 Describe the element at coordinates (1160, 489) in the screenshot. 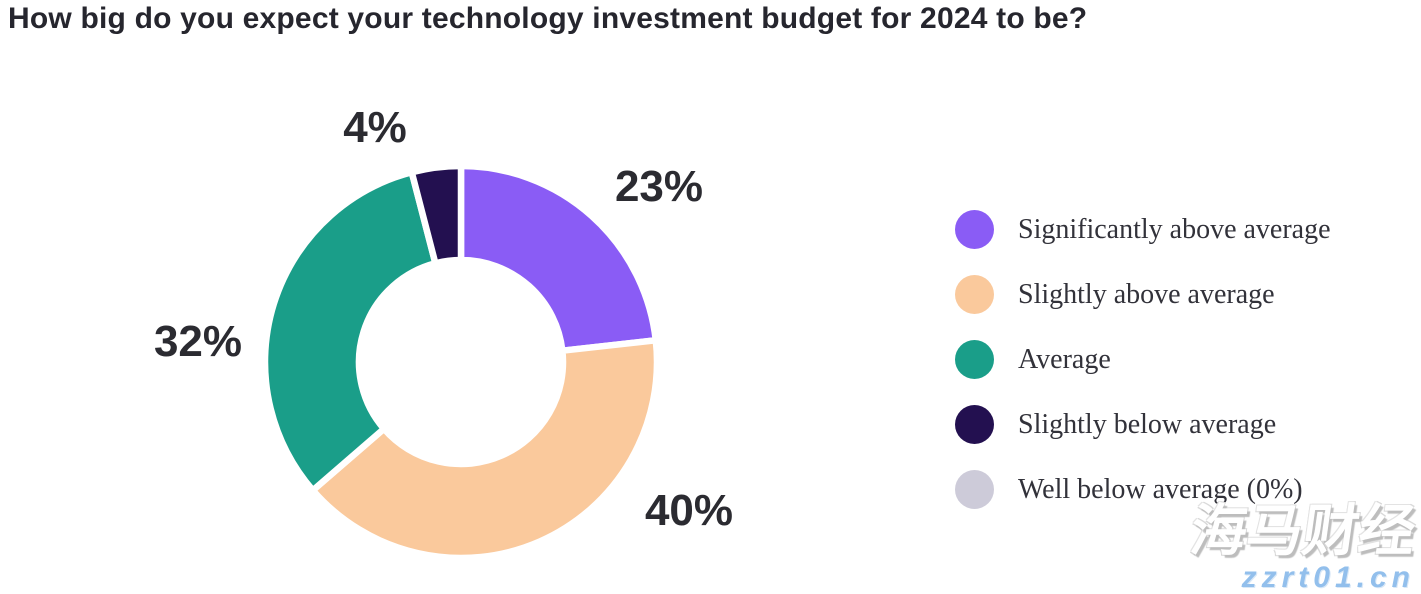

I see `legend-label: Well below average (0%)` at that location.